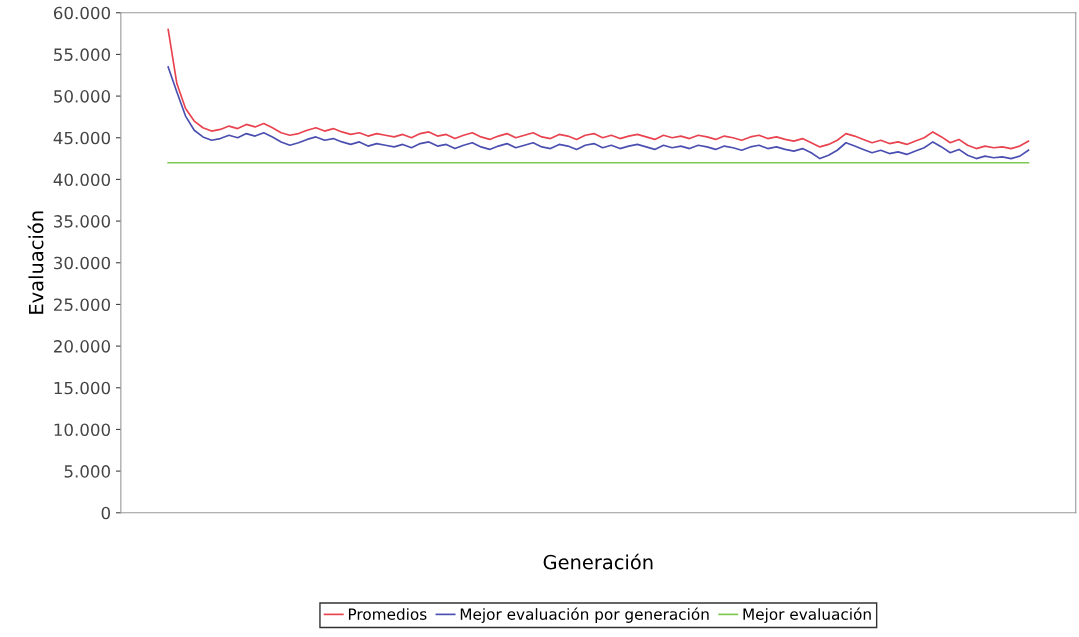 The image size is (1079, 637). What do you see at coordinates (82, 346) in the screenshot?
I see `y-tick-label: 20.000` at bounding box center [82, 346].